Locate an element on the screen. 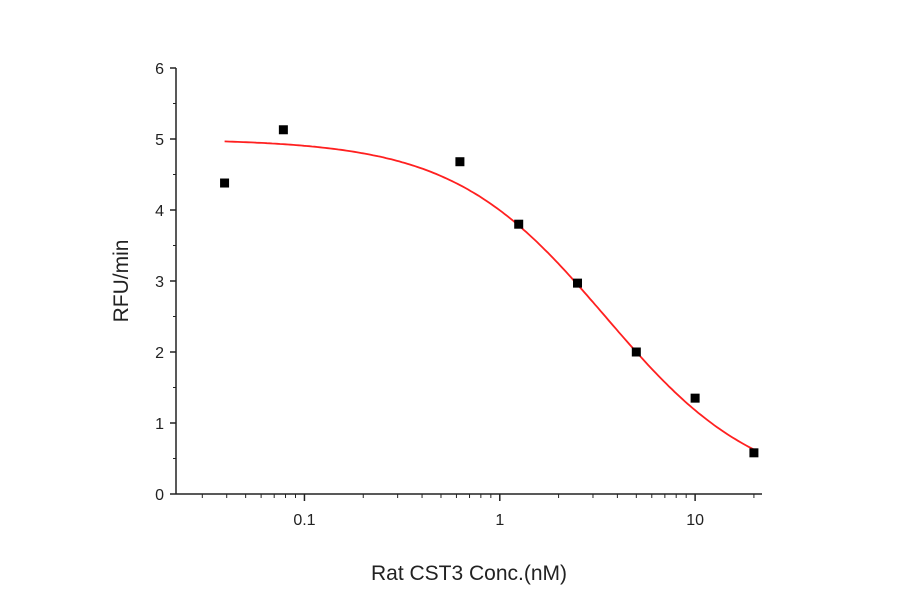 This screenshot has height=594, width=900. y-tick-label: 4 is located at coordinates (159, 211).